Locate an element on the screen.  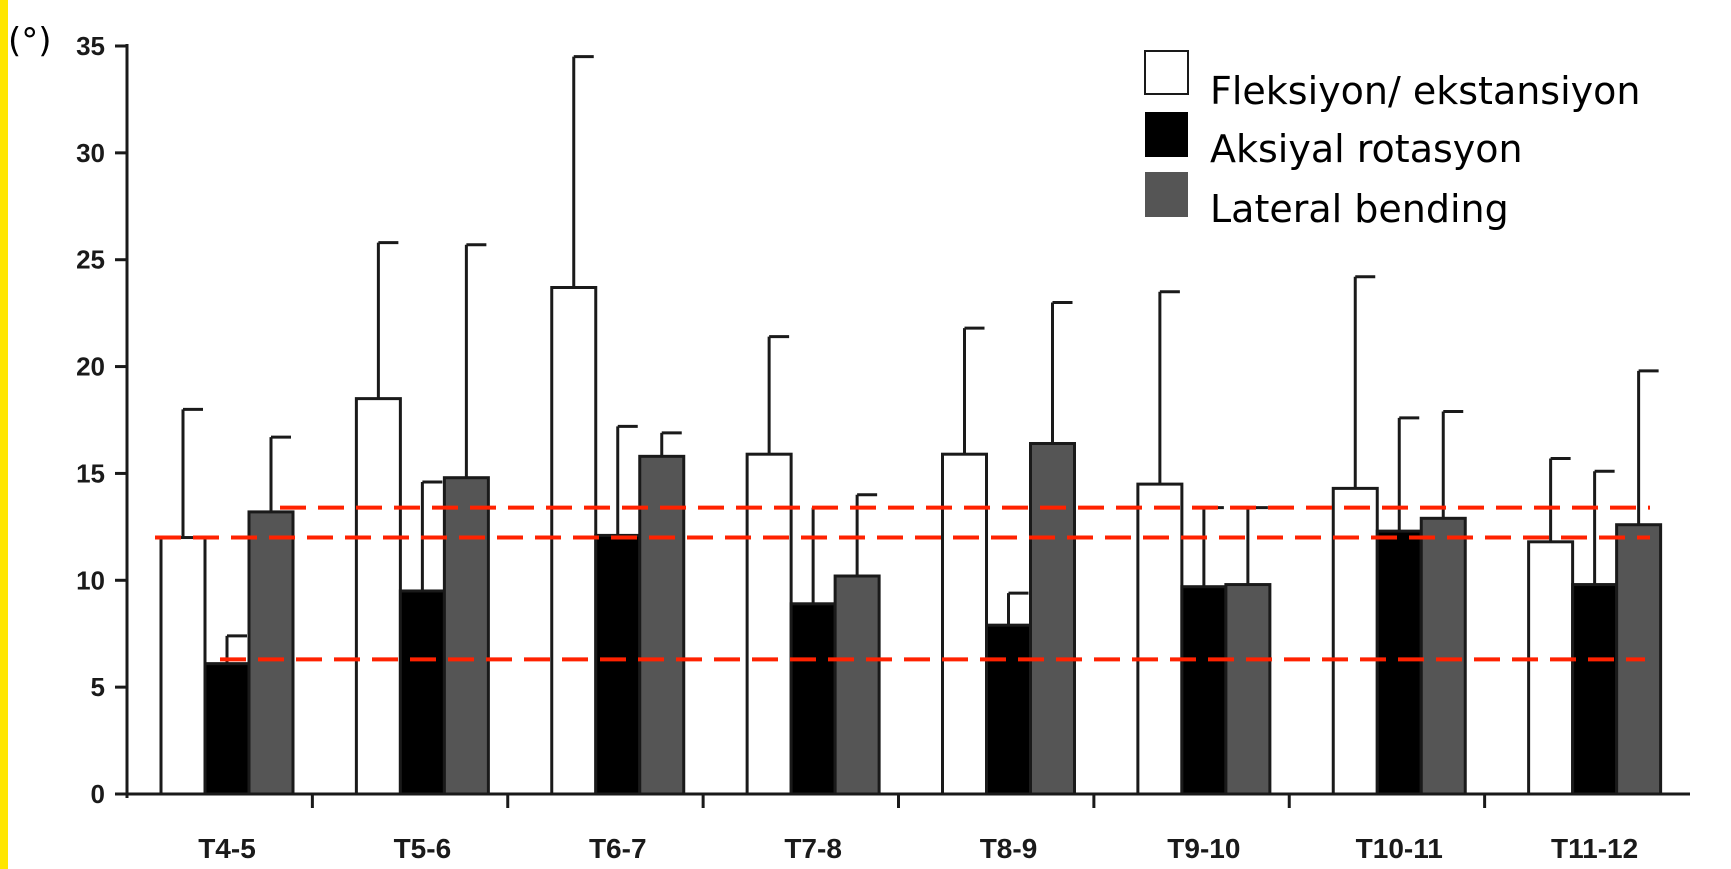
legend-swatch-lateral is located at coordinates (1166, 194).